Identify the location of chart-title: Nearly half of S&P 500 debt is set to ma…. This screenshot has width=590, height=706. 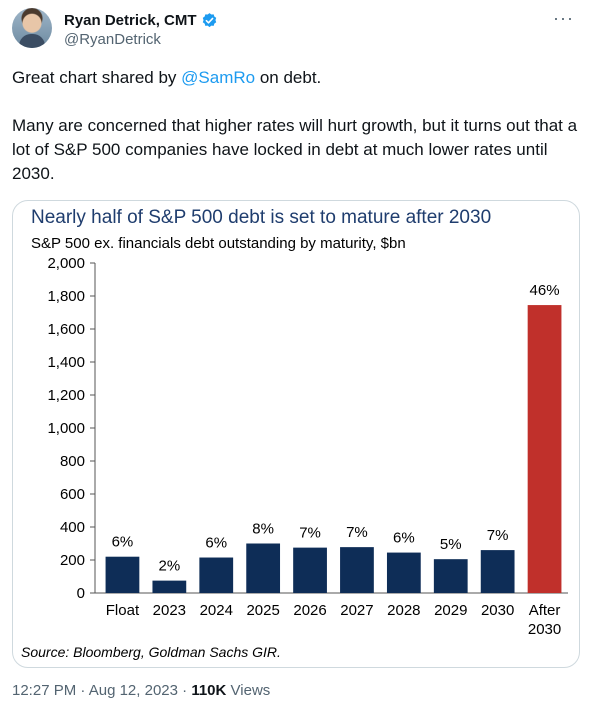
(261, 217).